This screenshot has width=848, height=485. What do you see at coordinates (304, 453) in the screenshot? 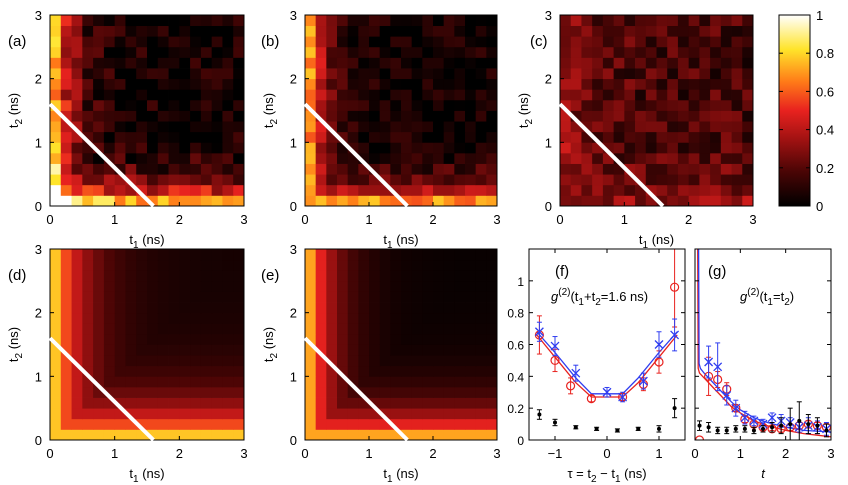
I see `x-tick-label: 0` at bounding box center [304, 453].